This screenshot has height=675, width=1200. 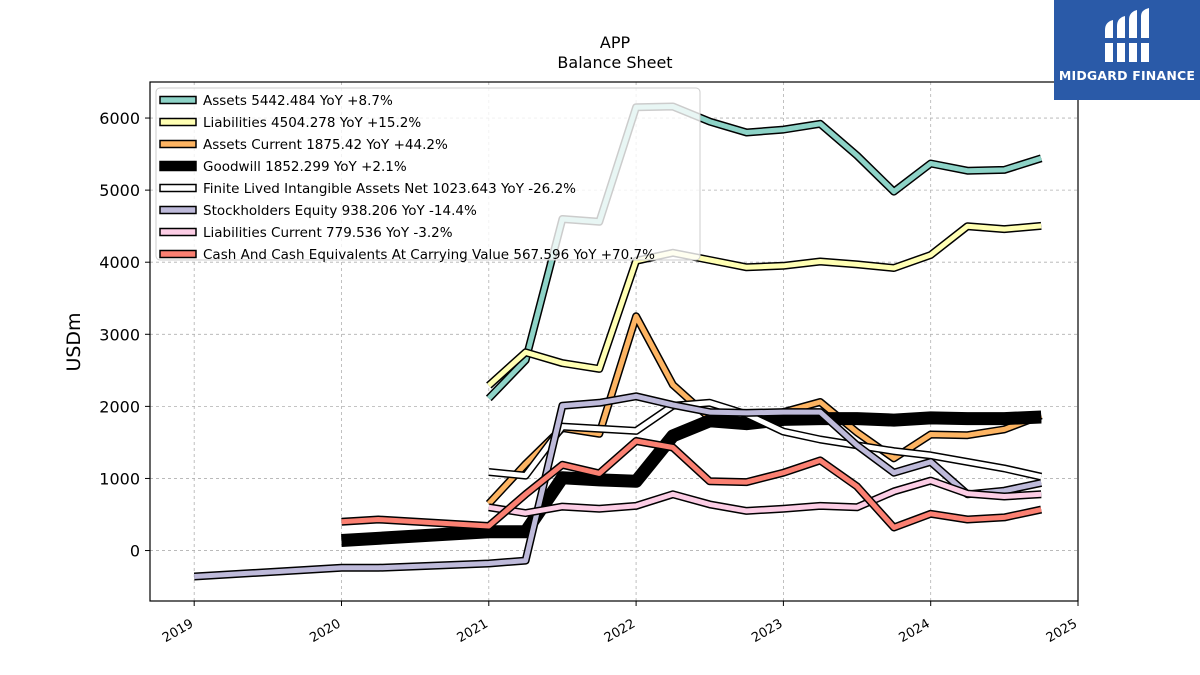 I want to click on y-tick-label: 3000, so click(x=119, y=334).